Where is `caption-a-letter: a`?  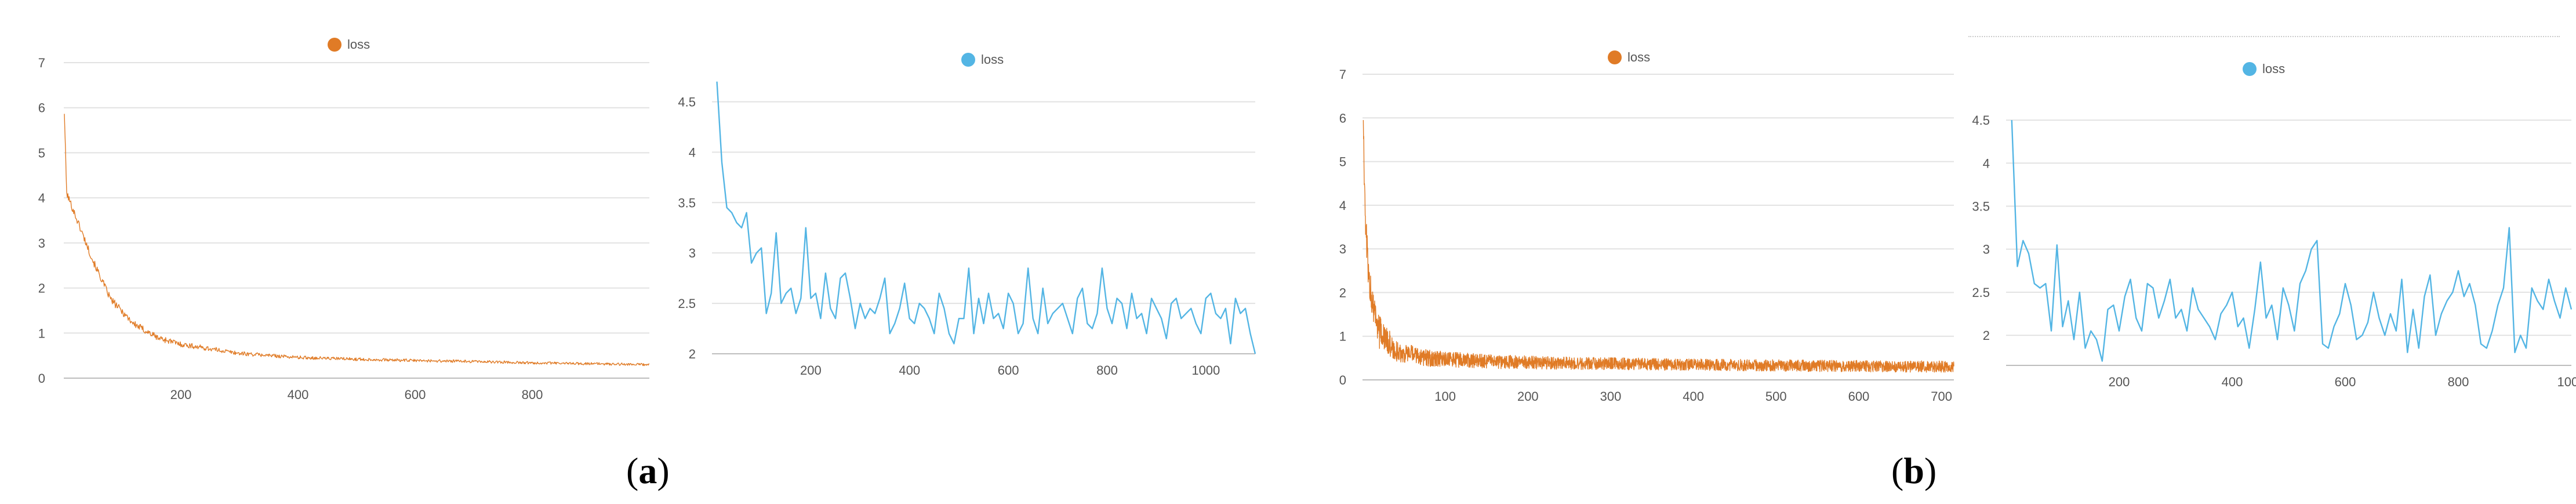 caption-a-letter: a is located at coordinates (647, 470).